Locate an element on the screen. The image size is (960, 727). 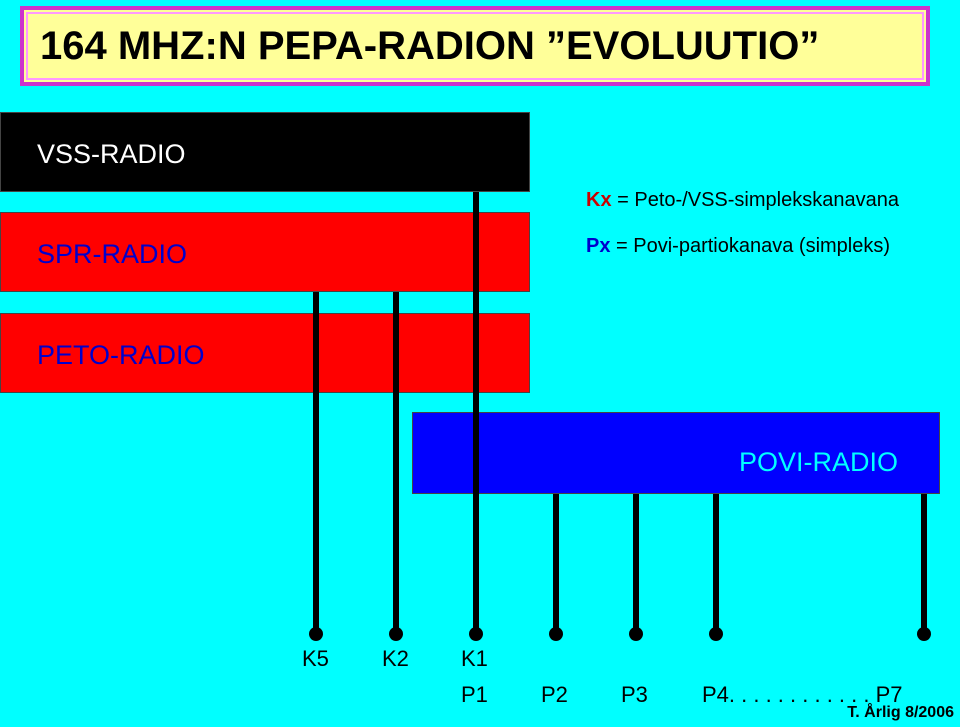
p7-dot is located at coordinates (924, 634).